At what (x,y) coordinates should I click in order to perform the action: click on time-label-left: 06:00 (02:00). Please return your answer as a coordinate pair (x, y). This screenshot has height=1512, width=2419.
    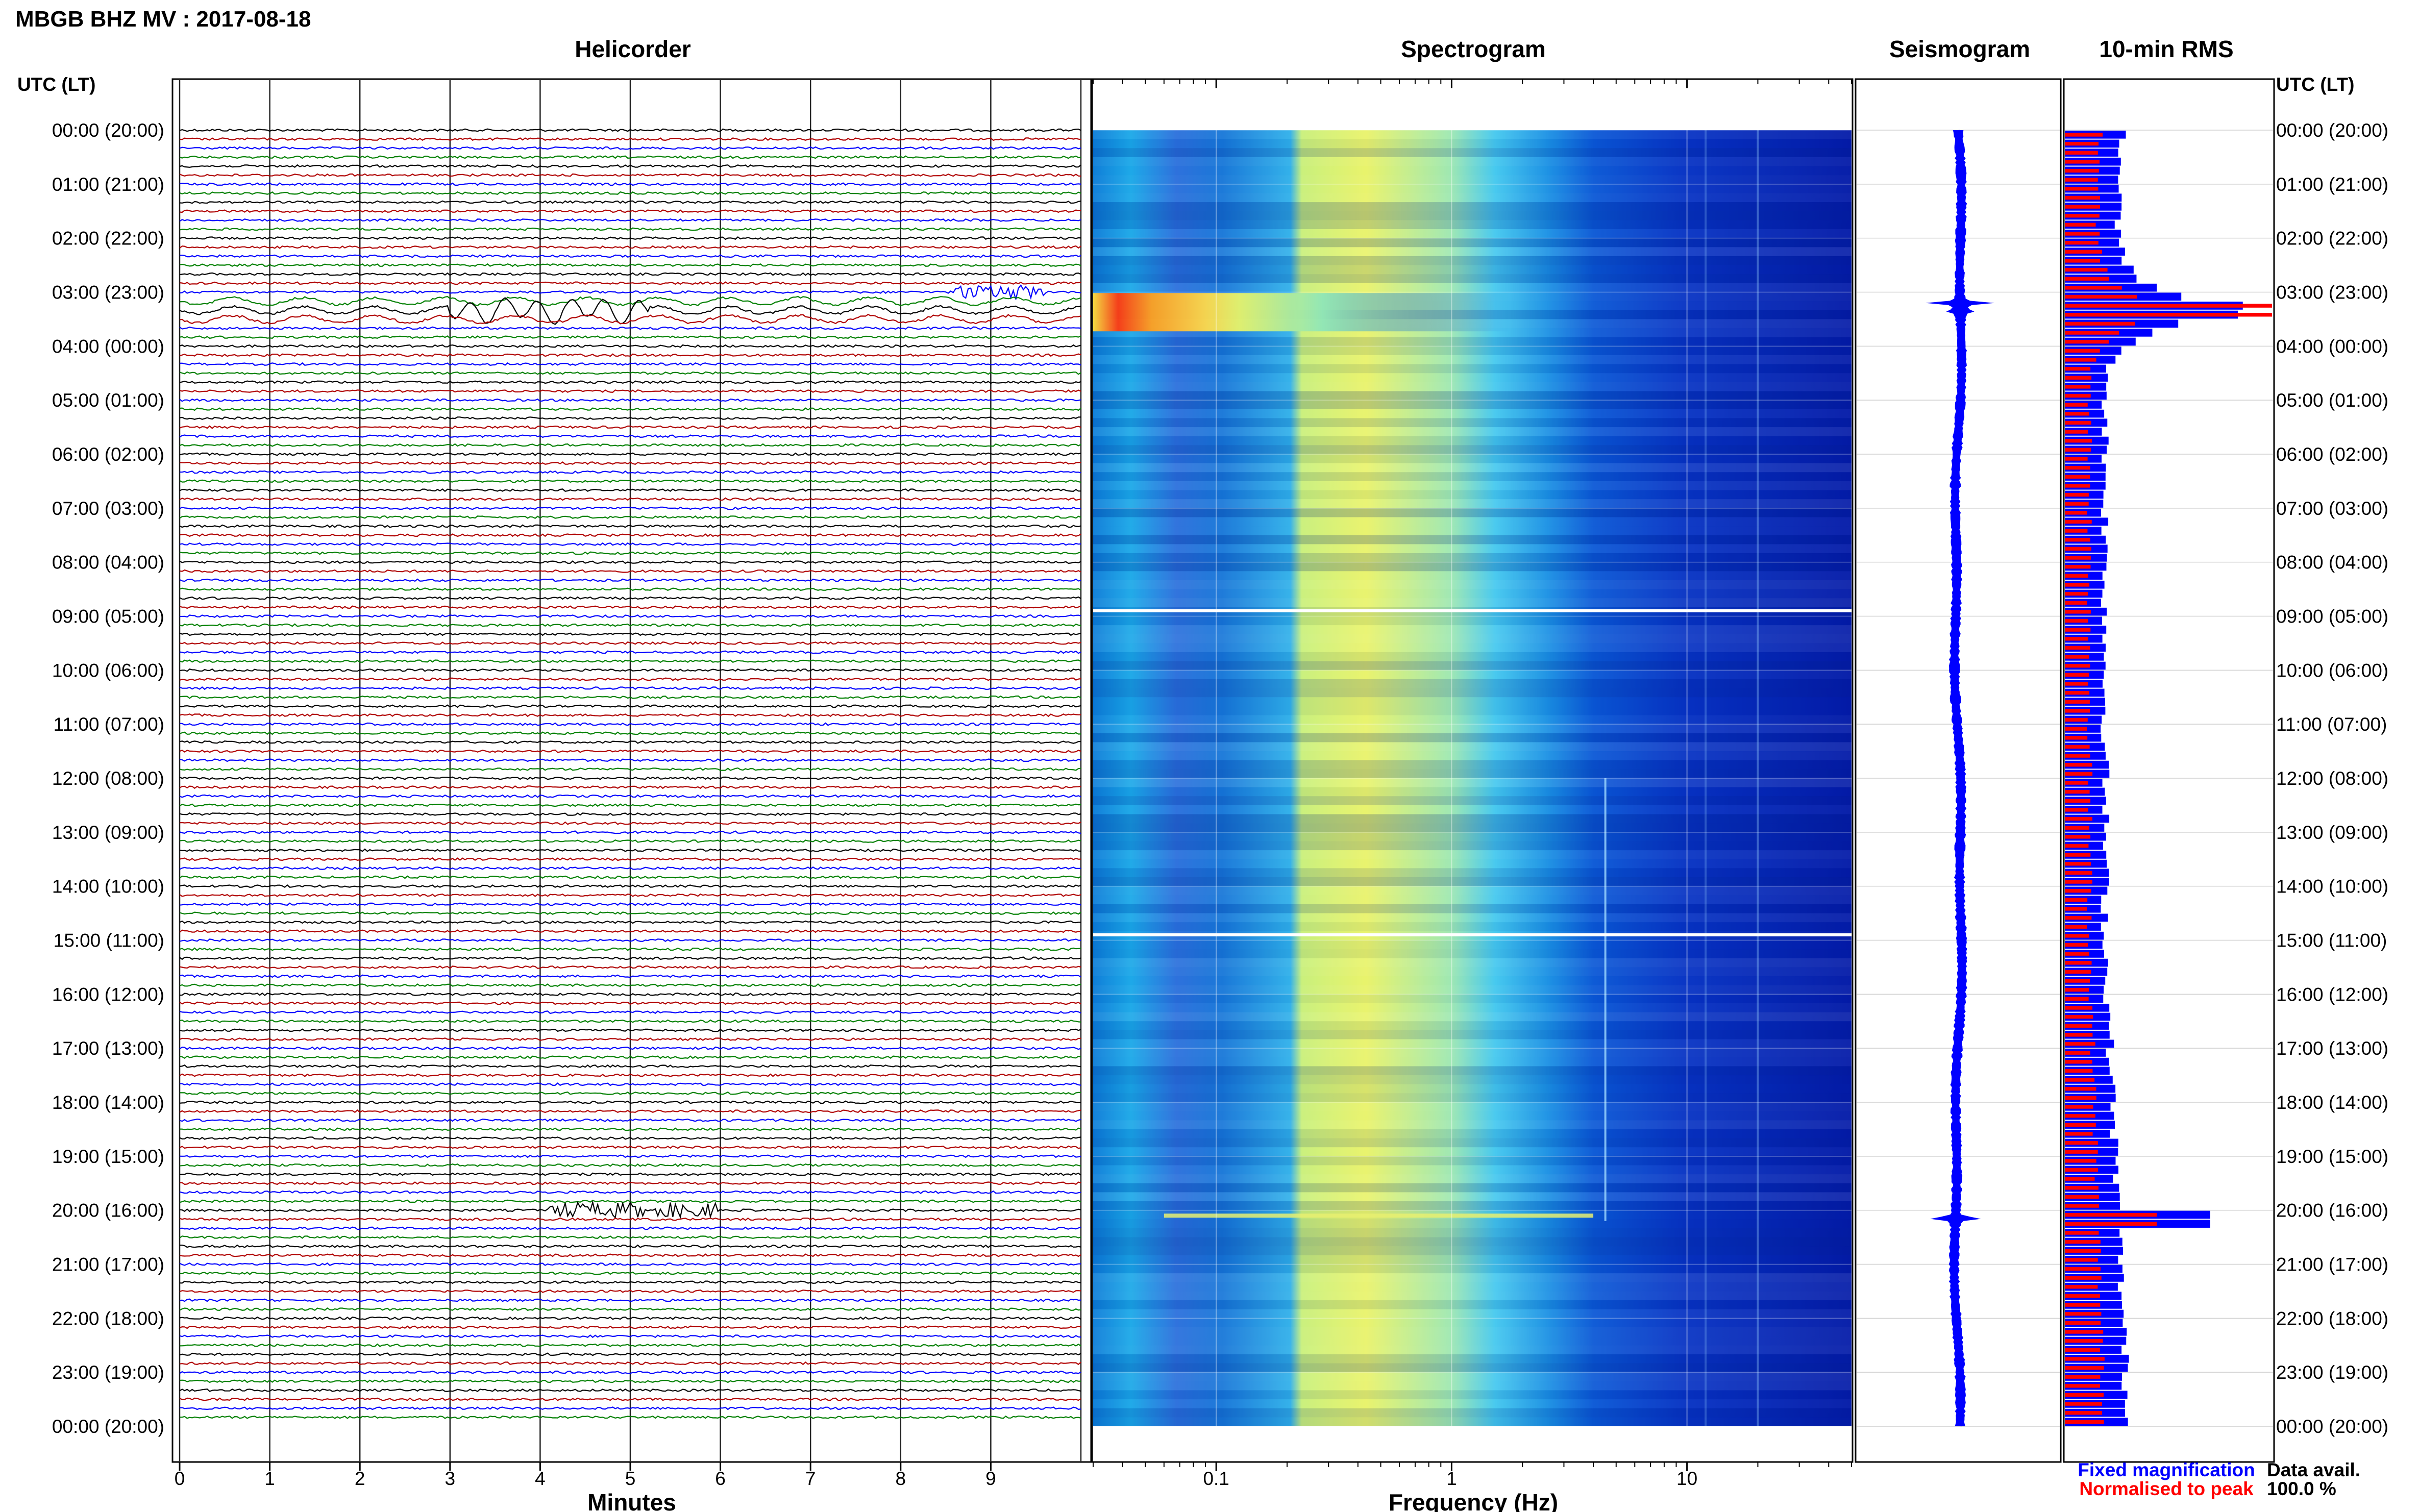
    Looking at the image, I should click on (108, 454).